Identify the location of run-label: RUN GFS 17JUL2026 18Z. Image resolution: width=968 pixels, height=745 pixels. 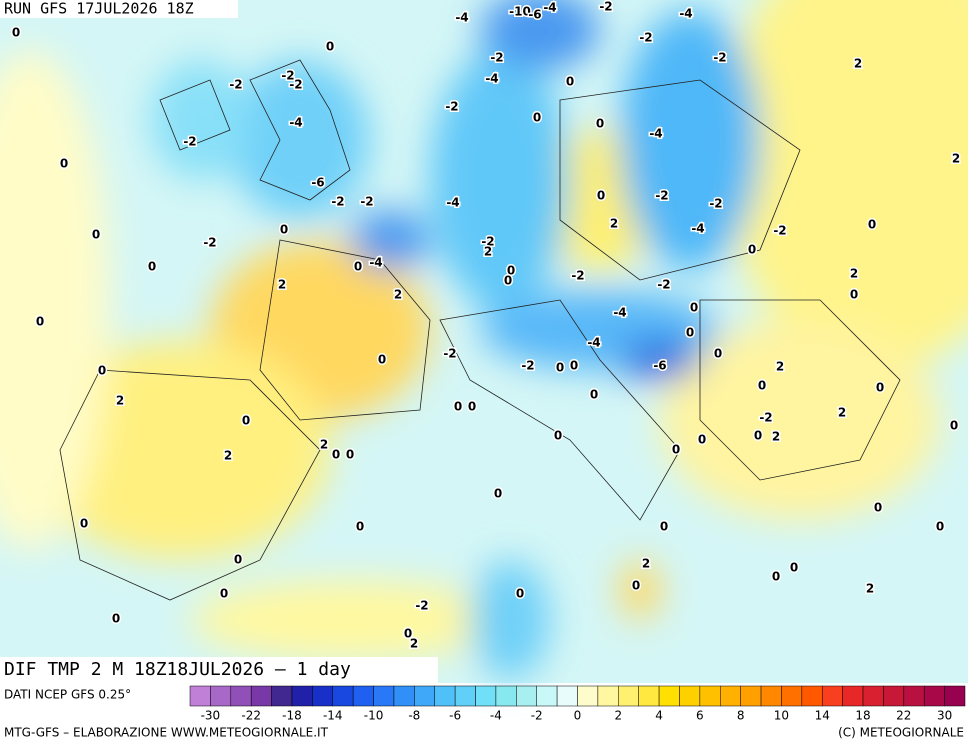
(99, 9).